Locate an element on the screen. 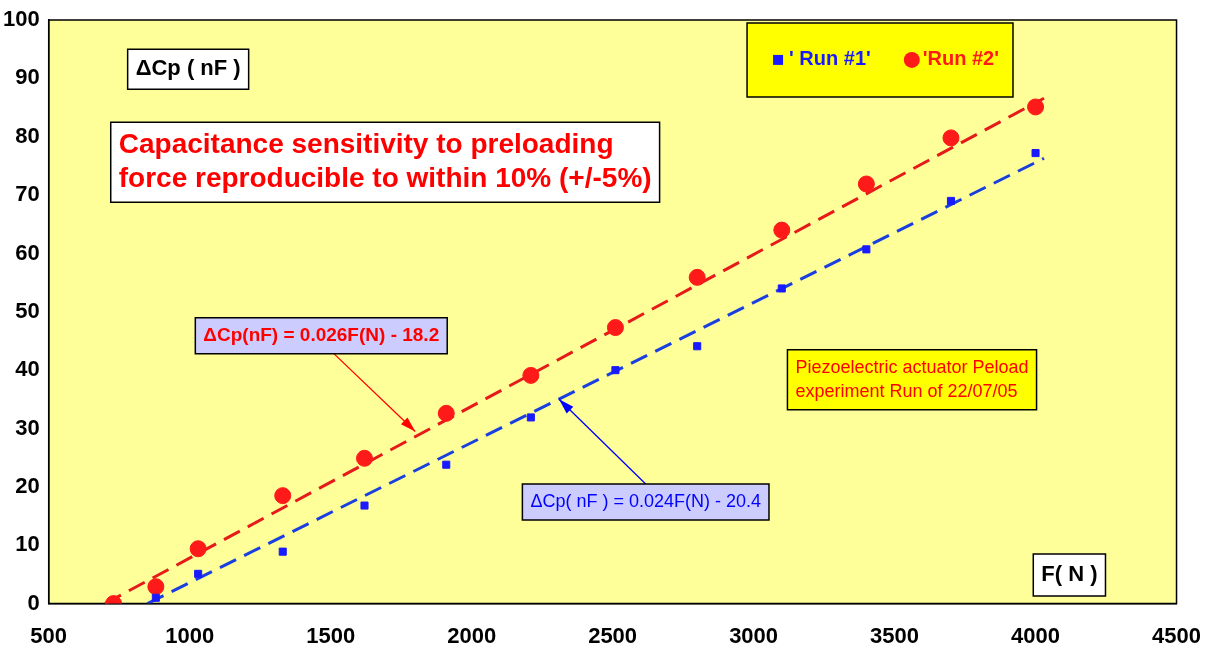 This screenshot has width=1215, height=664. y-tick-label: 60 is located at coordinates (27, 252).